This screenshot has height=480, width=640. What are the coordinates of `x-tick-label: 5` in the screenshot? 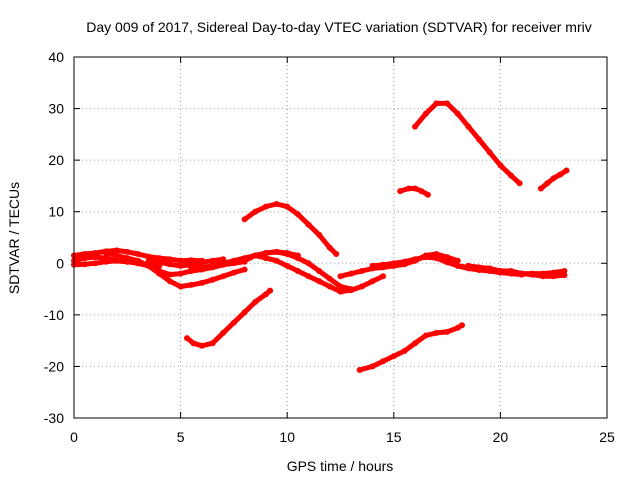 It's located at (181, 437).